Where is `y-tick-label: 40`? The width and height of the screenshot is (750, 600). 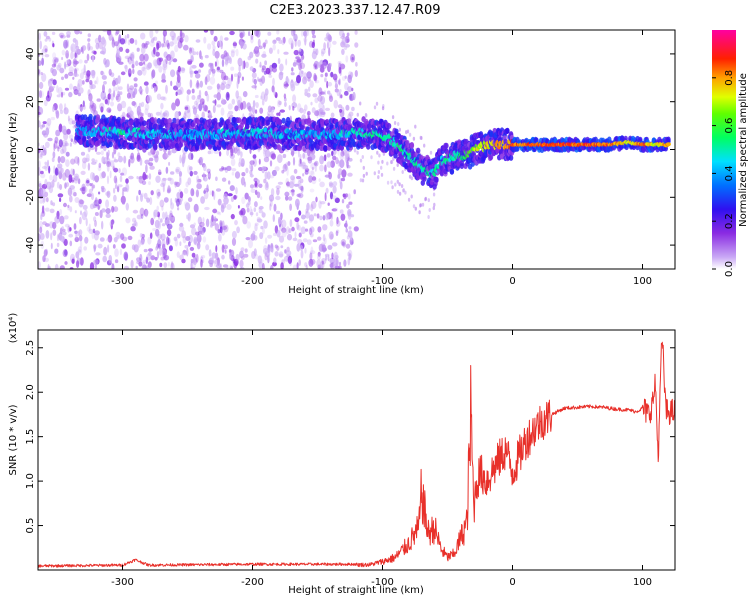 y-tick-label: 40 is located at coordinates (30, 54).